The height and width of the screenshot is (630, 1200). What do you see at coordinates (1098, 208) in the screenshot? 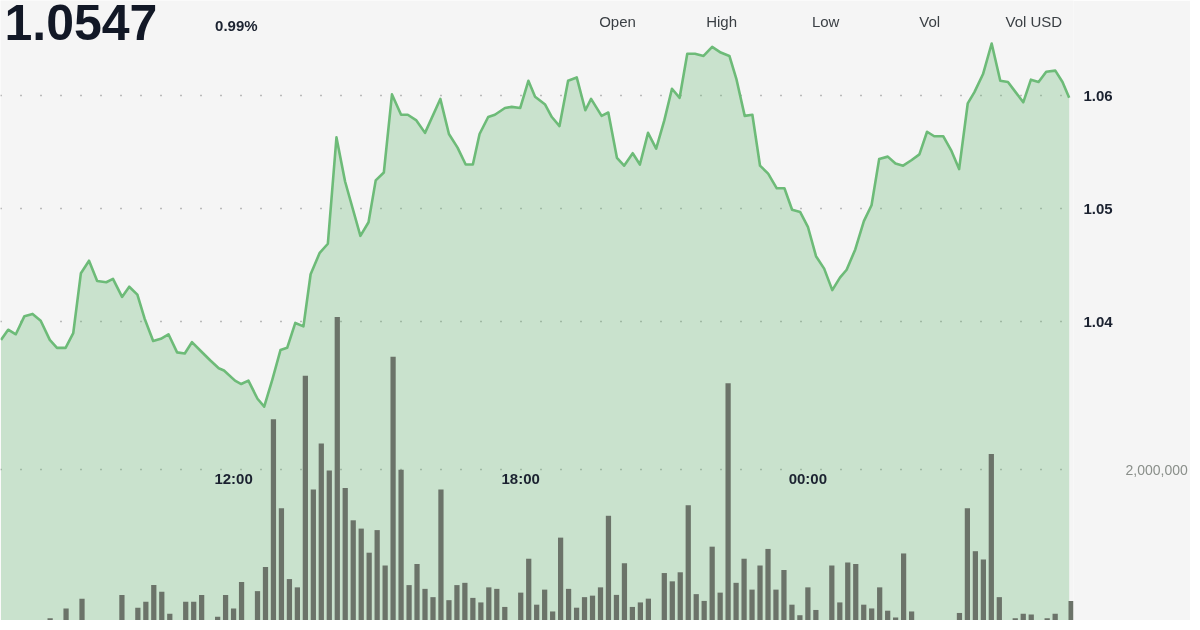
I see `y-tick-label: 1.05` at bounding box center [1098, 208].